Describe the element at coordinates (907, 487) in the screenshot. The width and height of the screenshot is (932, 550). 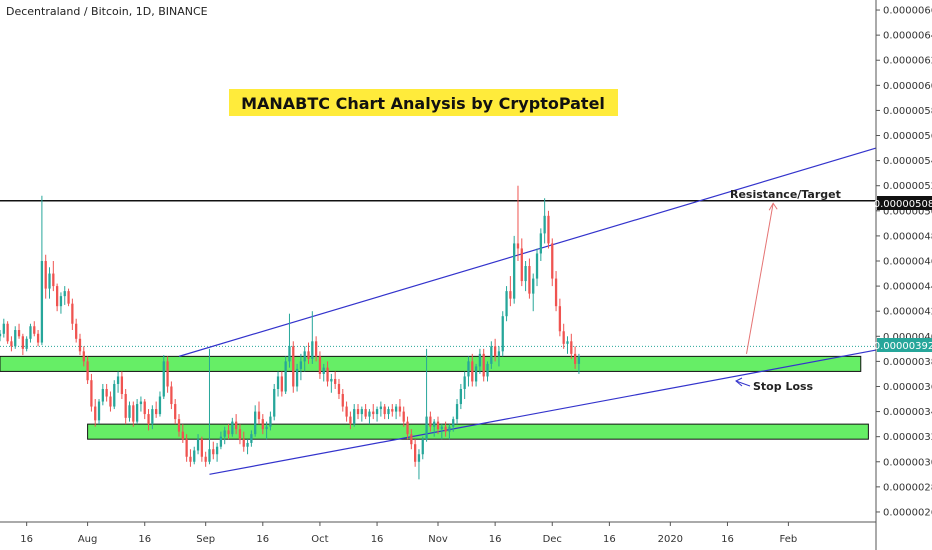
I see `y-tick-label: 0.00000280` at that location.